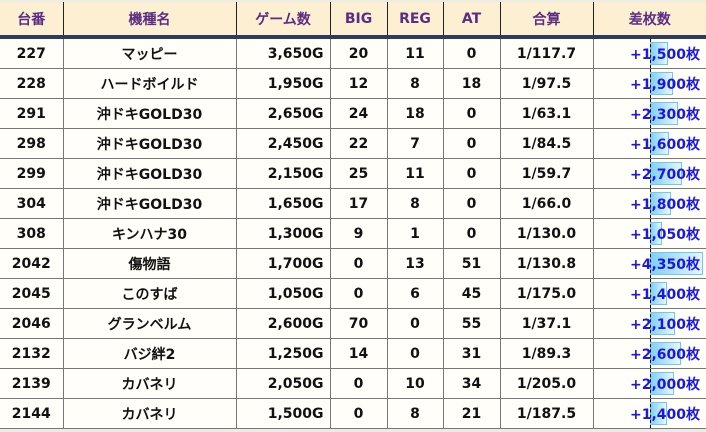 The width and height of the screenshot is (706, 432). Describe the element at coordinates (547, 53) in the screenshot. I see `cell-total: 1/117.7` at that location.